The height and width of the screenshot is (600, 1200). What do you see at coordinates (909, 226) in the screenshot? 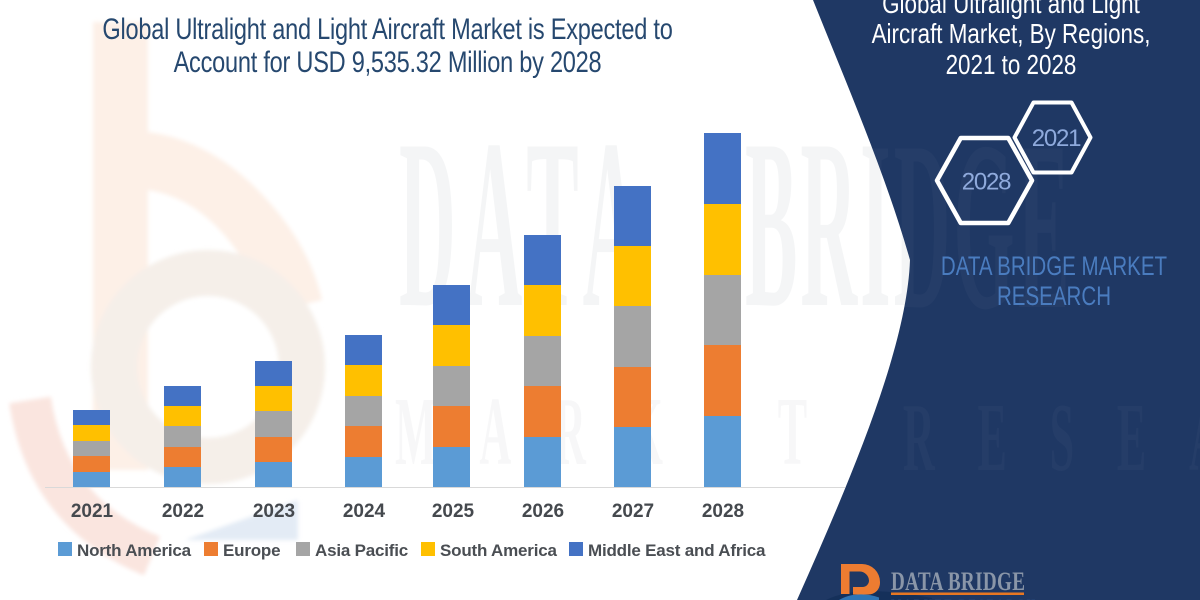
I see `svg-text: BRIDGE` at bounding box center [909, 226].